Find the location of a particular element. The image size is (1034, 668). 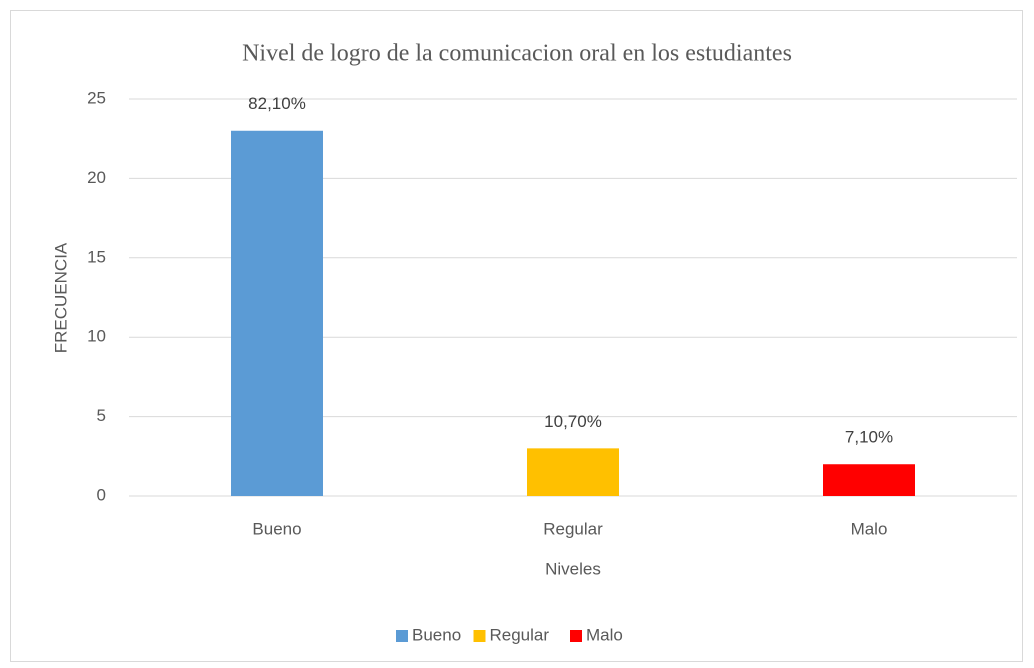

legend-label: Regular is located at coordinates (520, 634).